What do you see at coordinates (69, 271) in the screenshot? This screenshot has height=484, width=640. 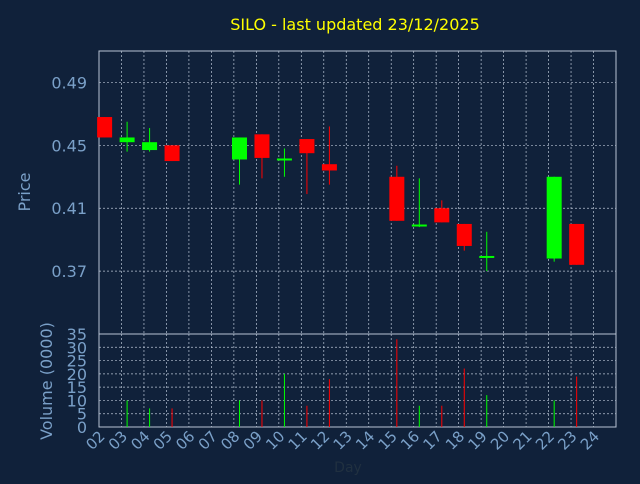 I see `price-tick-label: 0.37` at bounding box center [69, 271].